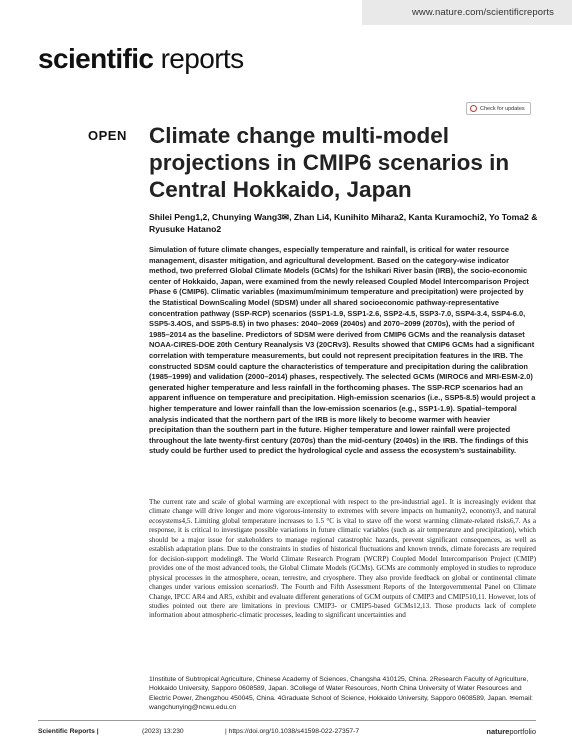 The image size is (572, 753). What do you see at coordinates (287, 720) in the screenshot?
I see `footer-divider` at bounding box center [287, 720].